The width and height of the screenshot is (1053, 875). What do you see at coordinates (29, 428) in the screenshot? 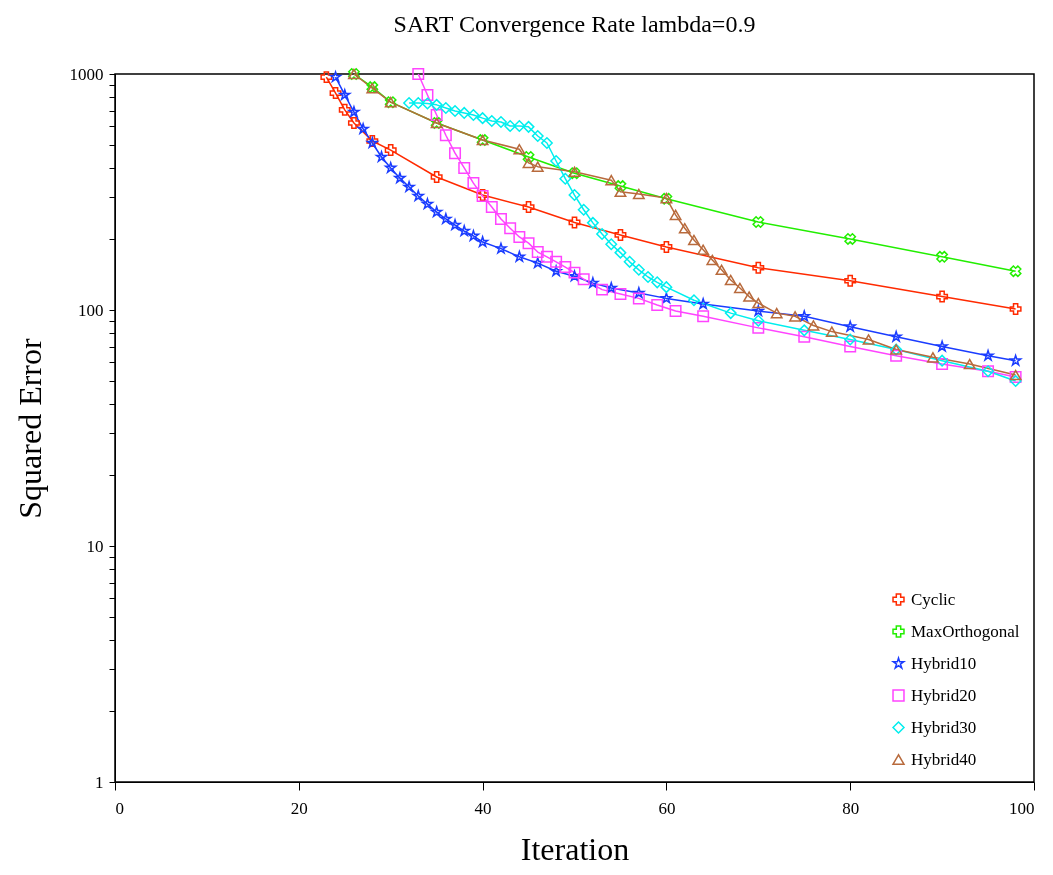
I see `y-axis-title: Squared Error` at bounding box center [29, 428].